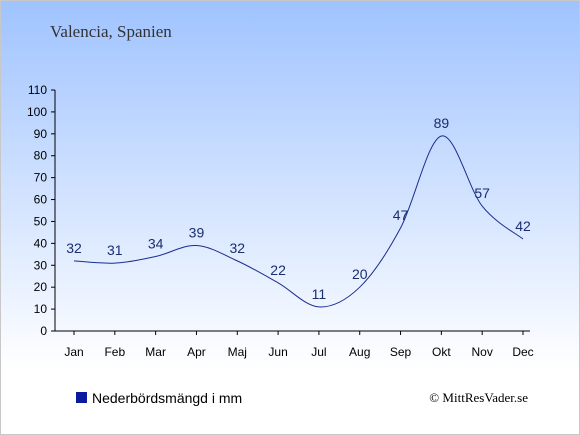  I want to click on x-tick-label: Sep, so click(401, 352).